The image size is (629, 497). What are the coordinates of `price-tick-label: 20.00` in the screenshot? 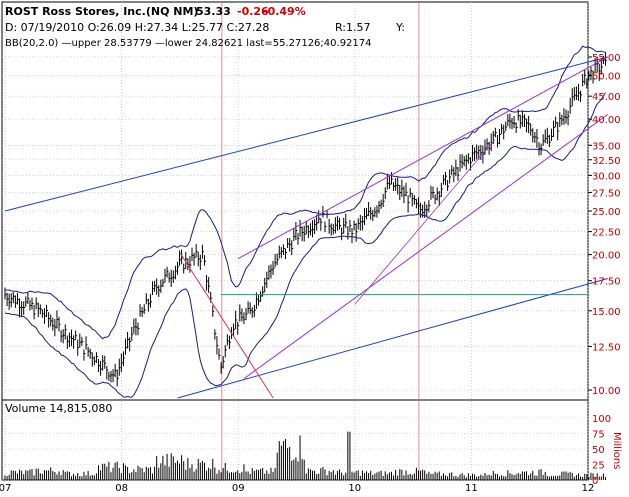 It's located at (606, 256).